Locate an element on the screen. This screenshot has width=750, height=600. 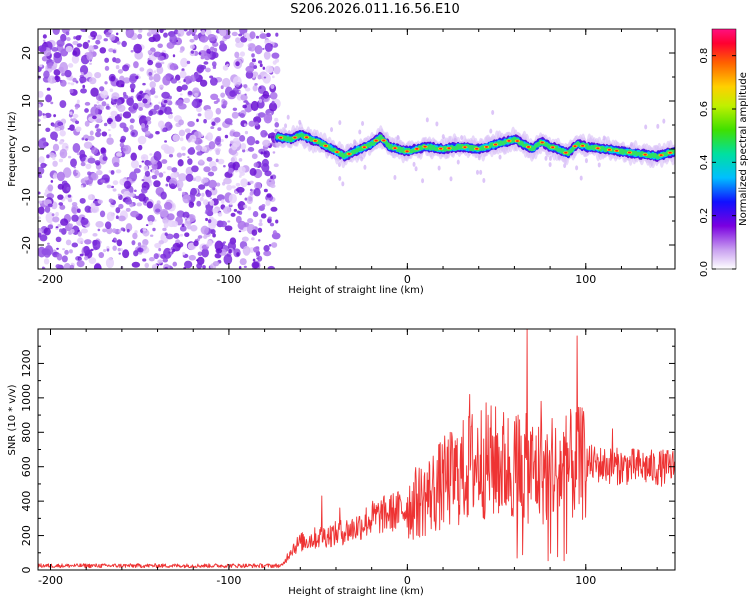
colorbar-label: Normalized spectral amplitude is located at coordinates (743, 149).